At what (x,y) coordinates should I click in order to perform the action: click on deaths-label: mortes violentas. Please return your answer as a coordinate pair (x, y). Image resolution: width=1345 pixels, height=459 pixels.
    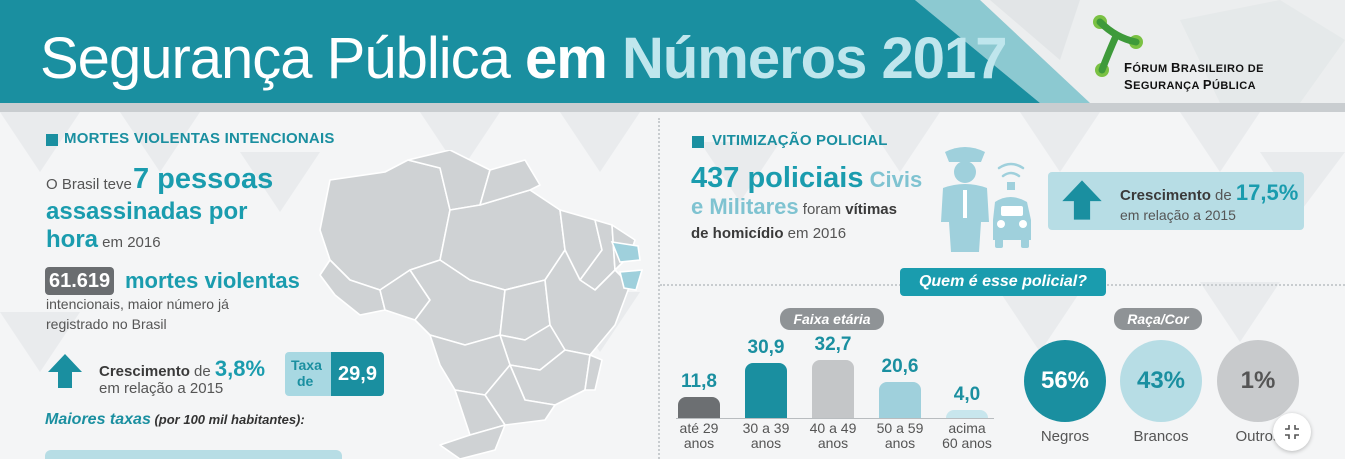
    Looking at the image, I should click on (212, 280).